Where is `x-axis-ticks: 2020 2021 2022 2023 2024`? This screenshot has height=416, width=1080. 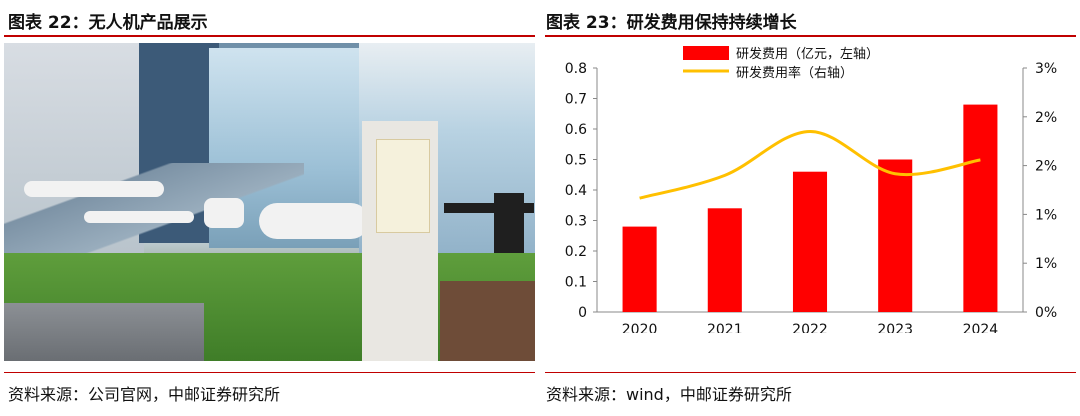 x-axis-ticks: 2020 2021 2022 2023 2024 is located at coordinates (810, 327).